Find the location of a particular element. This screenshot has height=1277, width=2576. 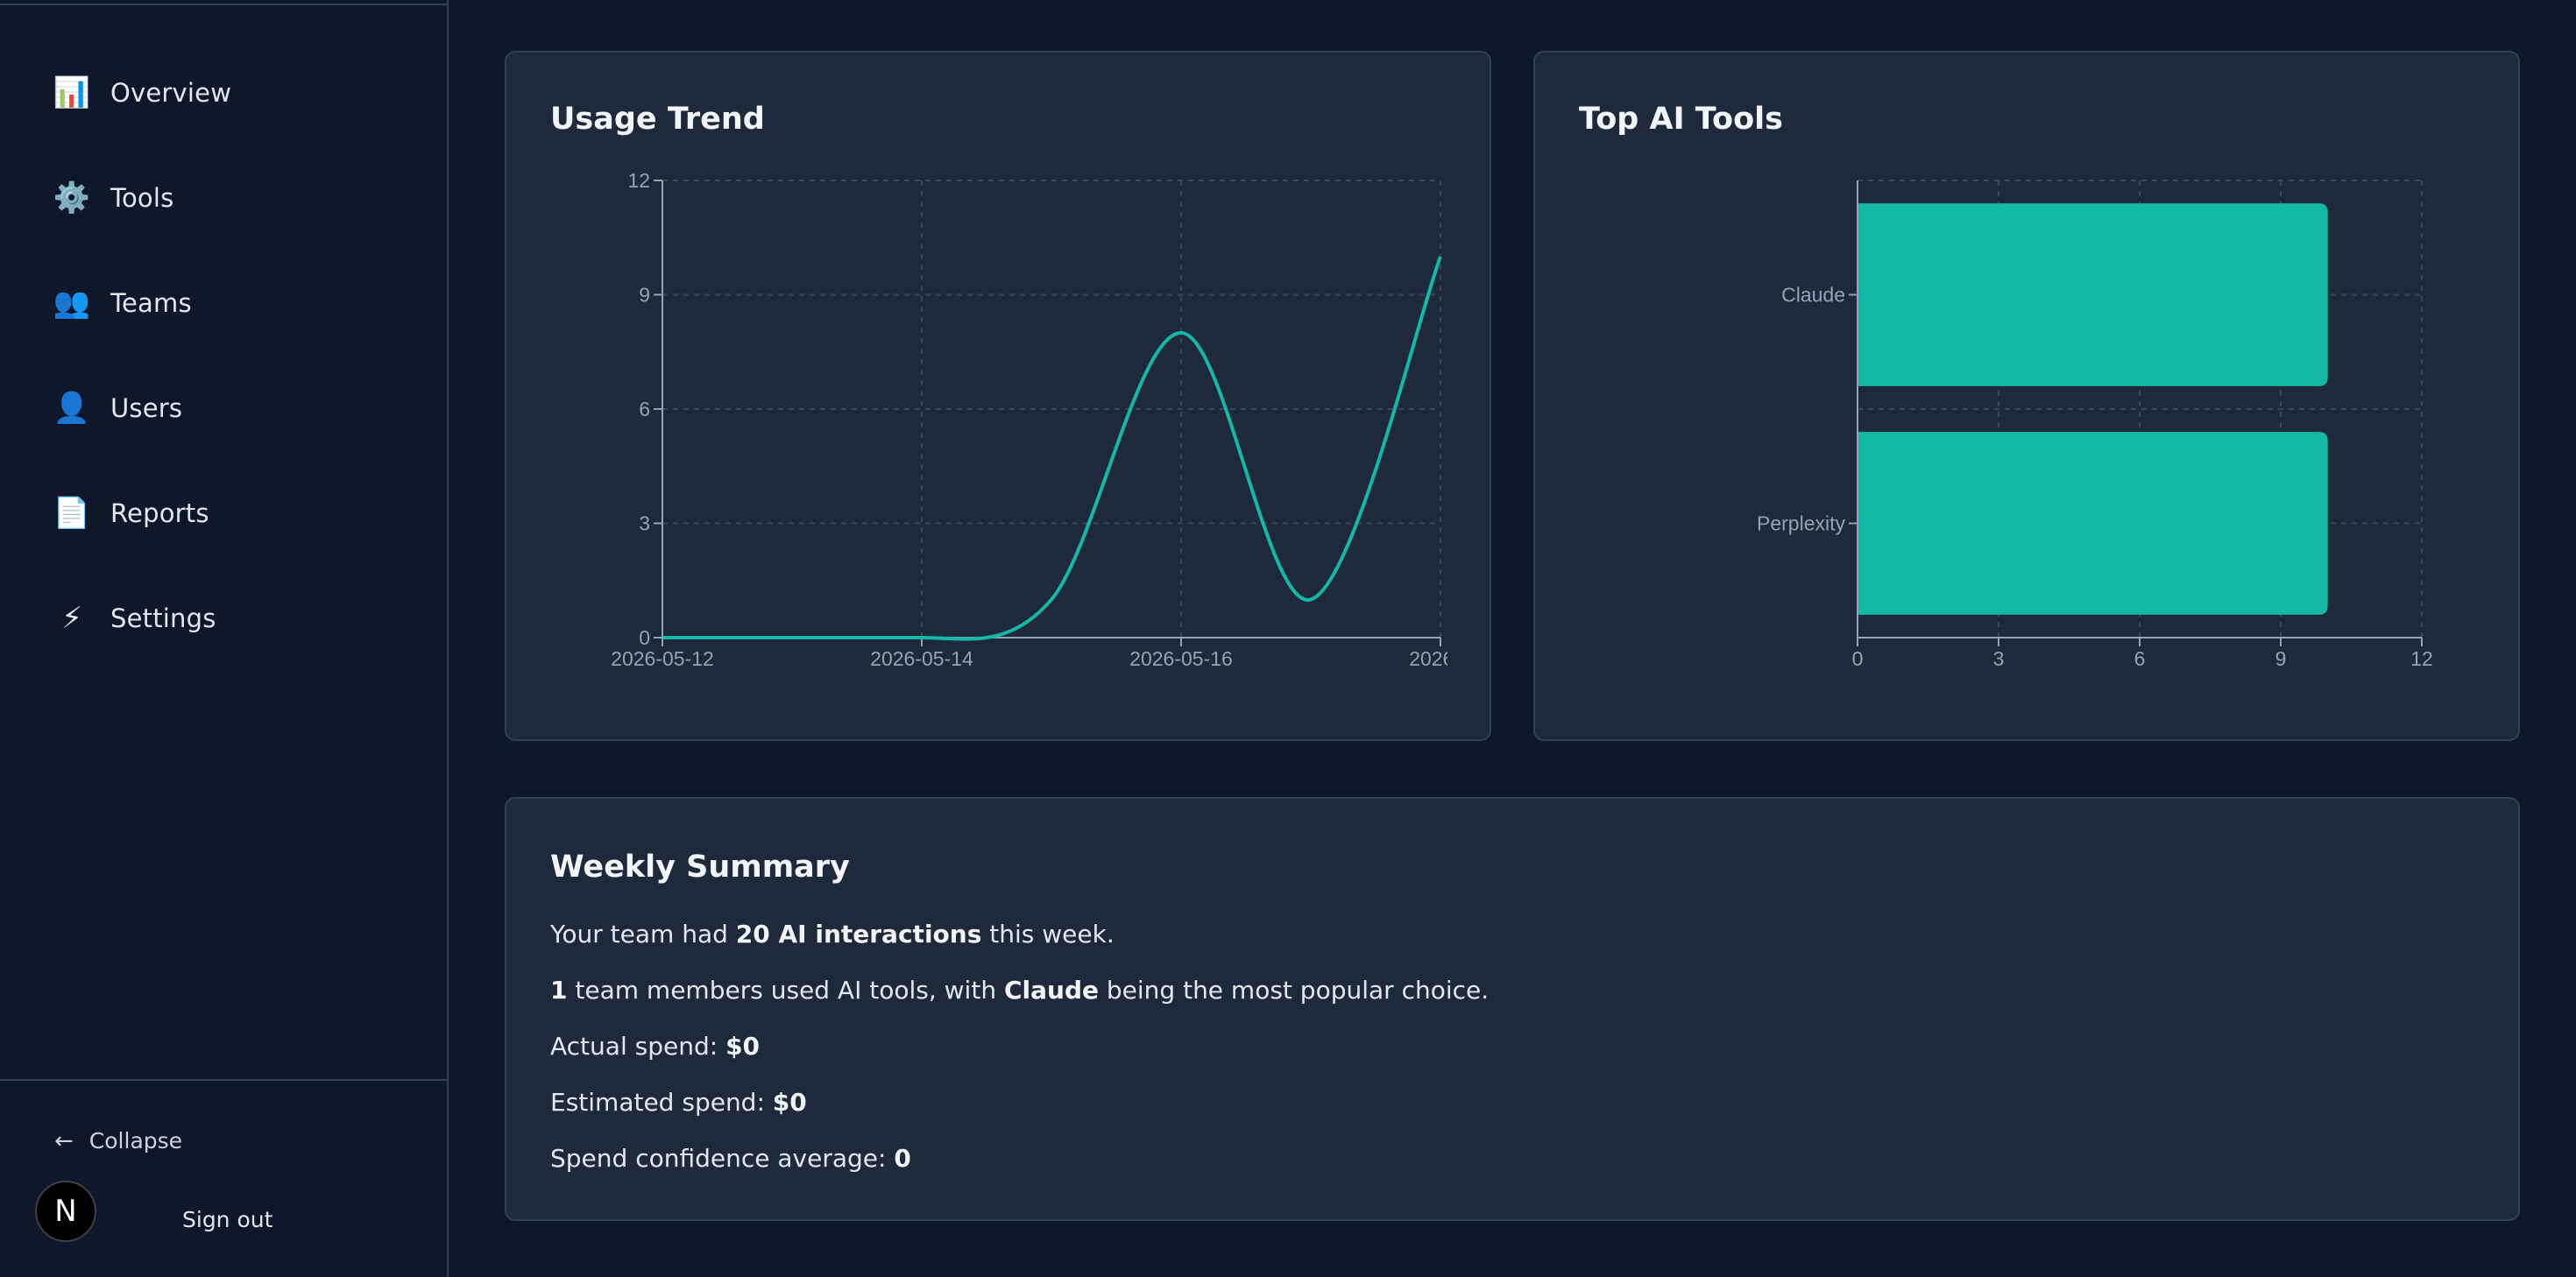

person-icon: 👤 is located at coordinates (72, 408).